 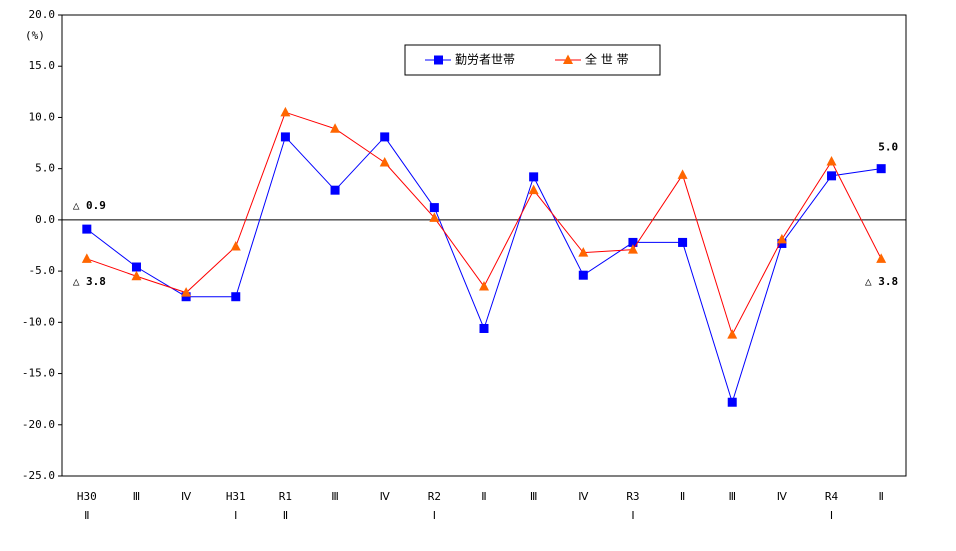 I want to click on x-tick-label-line: R1, so click(x=285, y=496).